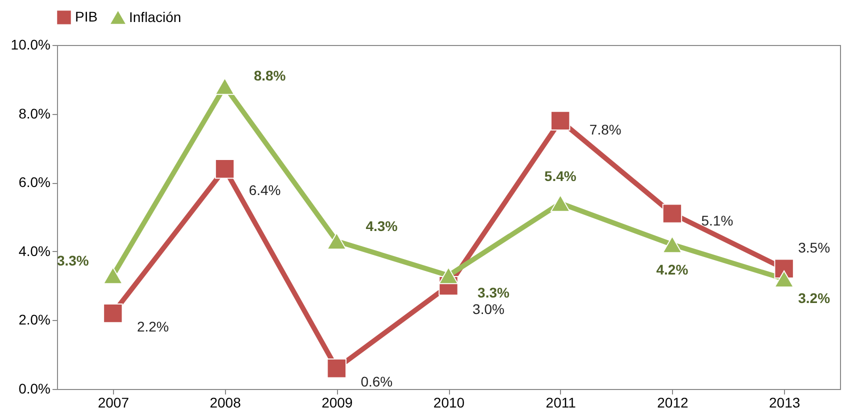 Image resolution: width=850 pixels, height=420 pixels. What do you see at coordinates (226, 402) in the screenshot?
I see `x-tick-label: 2008` at bounding box center [226, 402].